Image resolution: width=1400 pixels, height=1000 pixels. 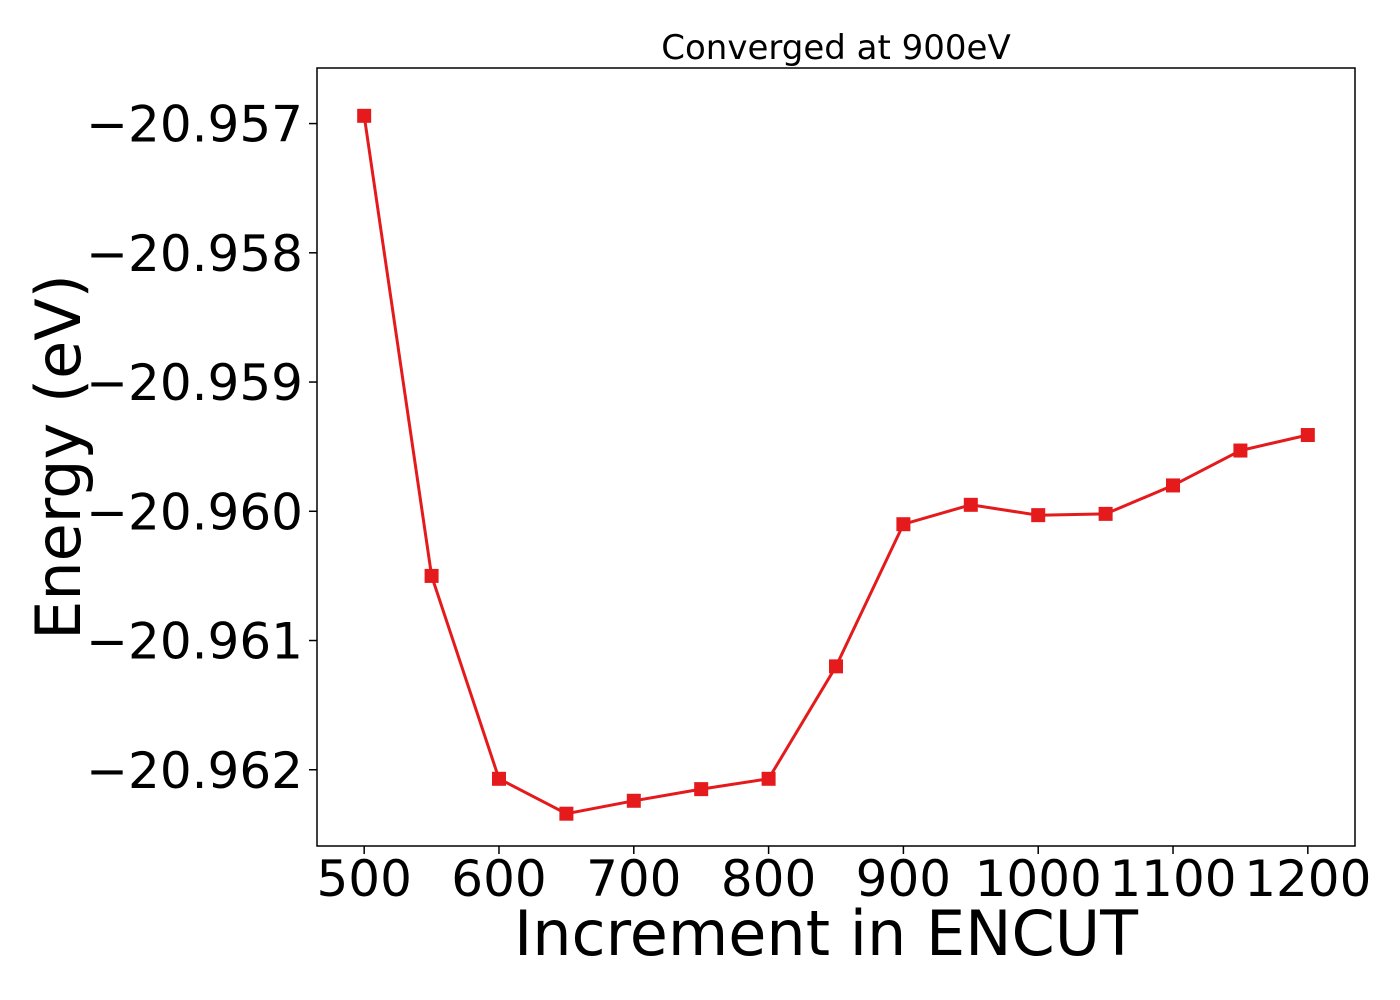 I want to click on y-tick-label: −20.961, so click(x=194, y=642).